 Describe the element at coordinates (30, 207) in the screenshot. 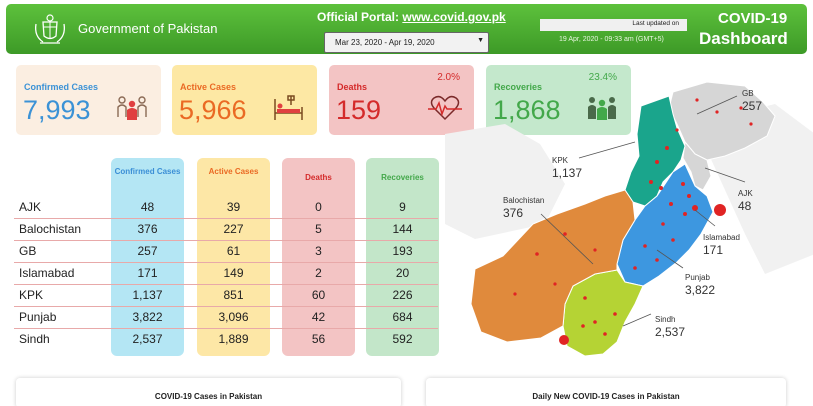

I see `region-name: AJK` at that location.